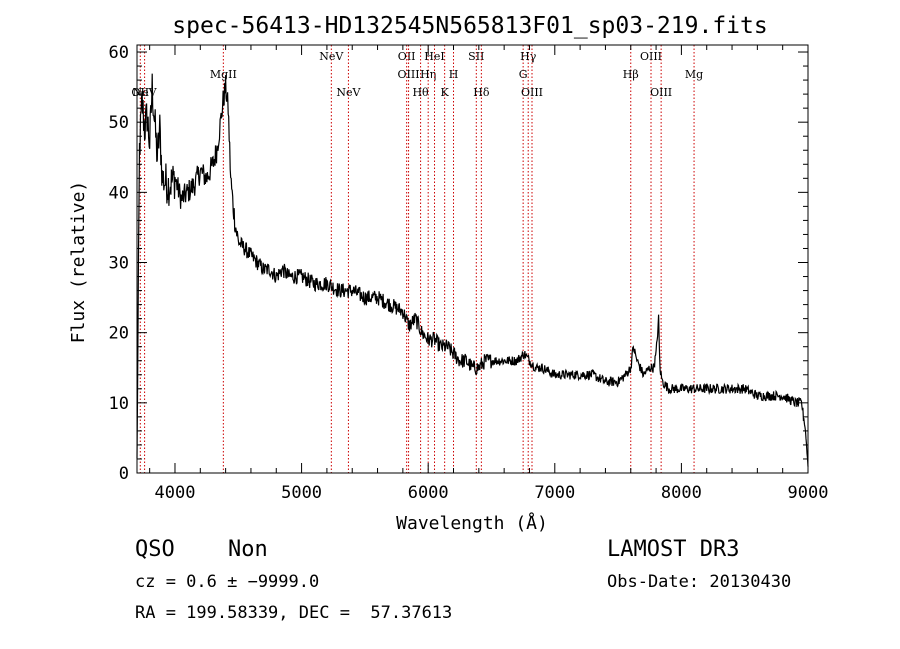 This screenshot has width=900, height=649. I want to click on x-tick-label-5: 9000, so click(808, 493).